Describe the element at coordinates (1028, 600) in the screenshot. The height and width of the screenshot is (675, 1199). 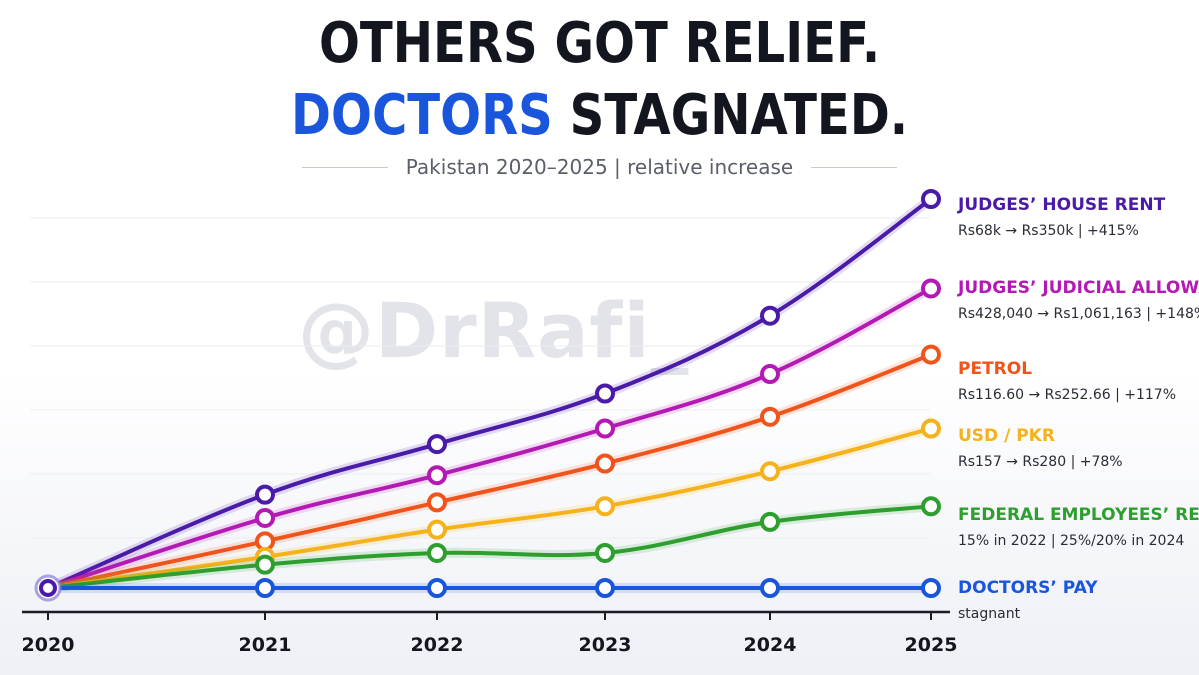
I see `legend-entry: DOCTORS’ PAY stagnant` at that location.